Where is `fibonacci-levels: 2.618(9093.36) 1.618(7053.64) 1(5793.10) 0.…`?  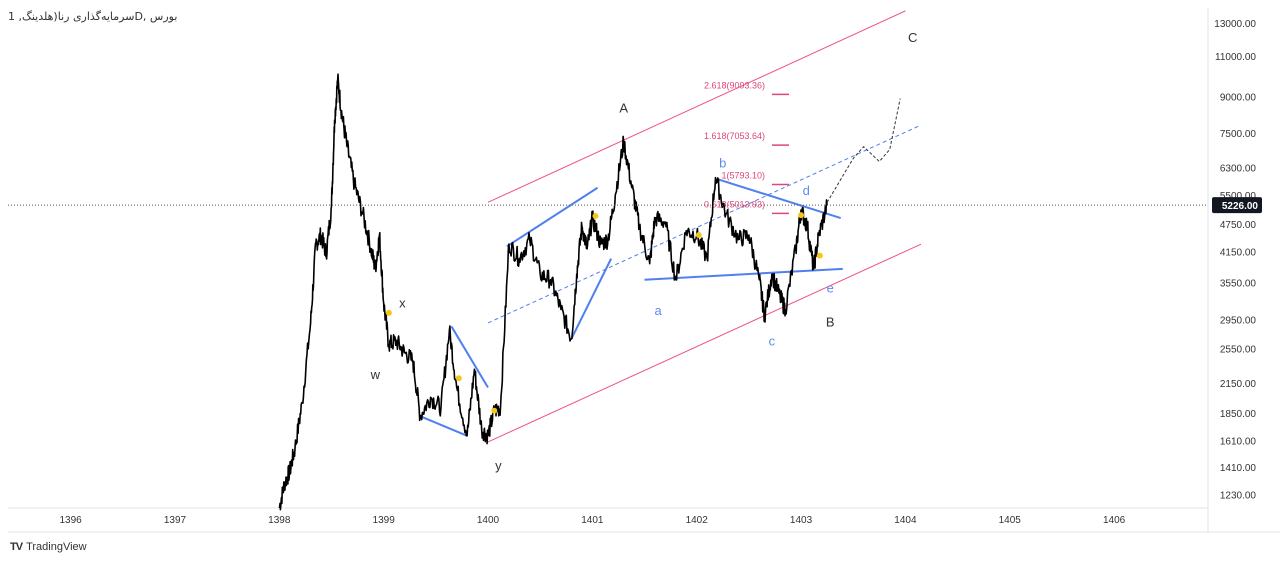
fibonacci-levels: 2.618(9093.36) 1.618(7053.64) 1(5793.10) 0.… is located at coordinates (746, 147).